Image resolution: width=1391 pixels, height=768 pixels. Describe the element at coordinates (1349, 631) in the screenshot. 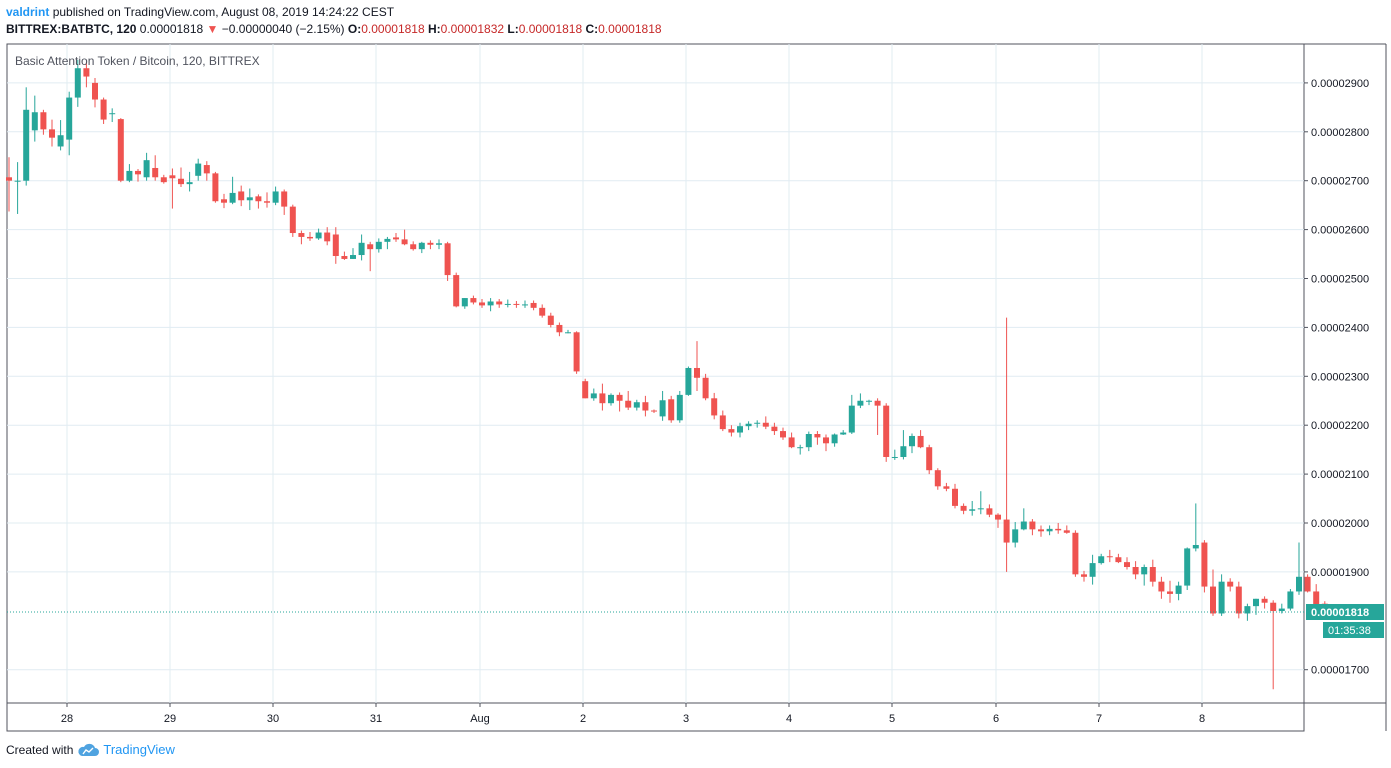

I see `countdown-label: 01:35:38` at that location.